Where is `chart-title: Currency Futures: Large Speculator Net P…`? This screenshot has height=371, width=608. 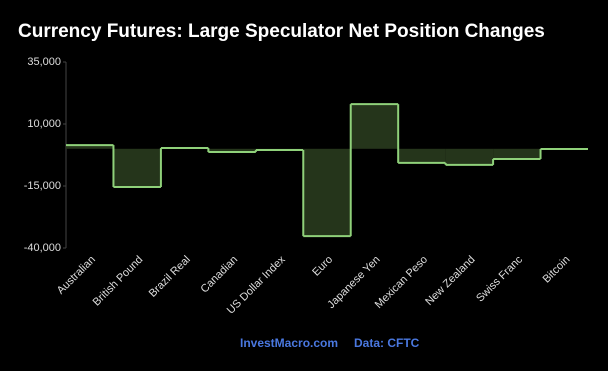
chart-title: Currency Futures: Large Speculator Net P… is located at coordinates (281, 31).